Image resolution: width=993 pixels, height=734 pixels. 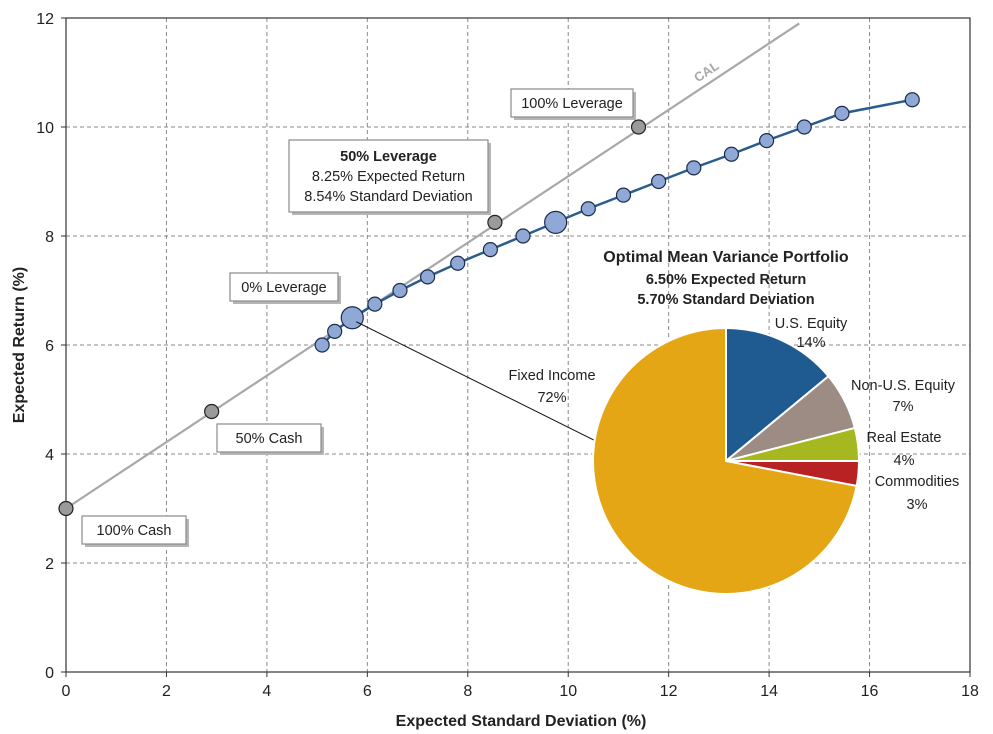 What do you see at coordinates (45, 128) in the screenshot?
I see `y-tick-label: 10` at bounding box center [45, 128].